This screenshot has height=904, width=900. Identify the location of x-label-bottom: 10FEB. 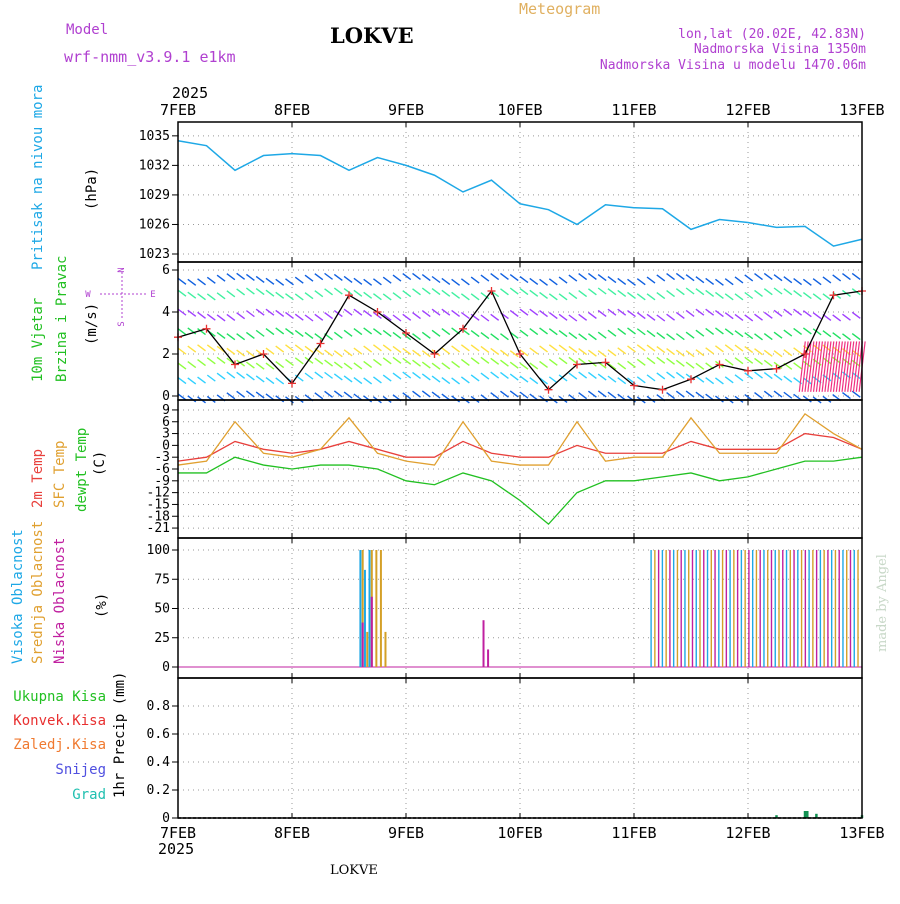
(519, 833).